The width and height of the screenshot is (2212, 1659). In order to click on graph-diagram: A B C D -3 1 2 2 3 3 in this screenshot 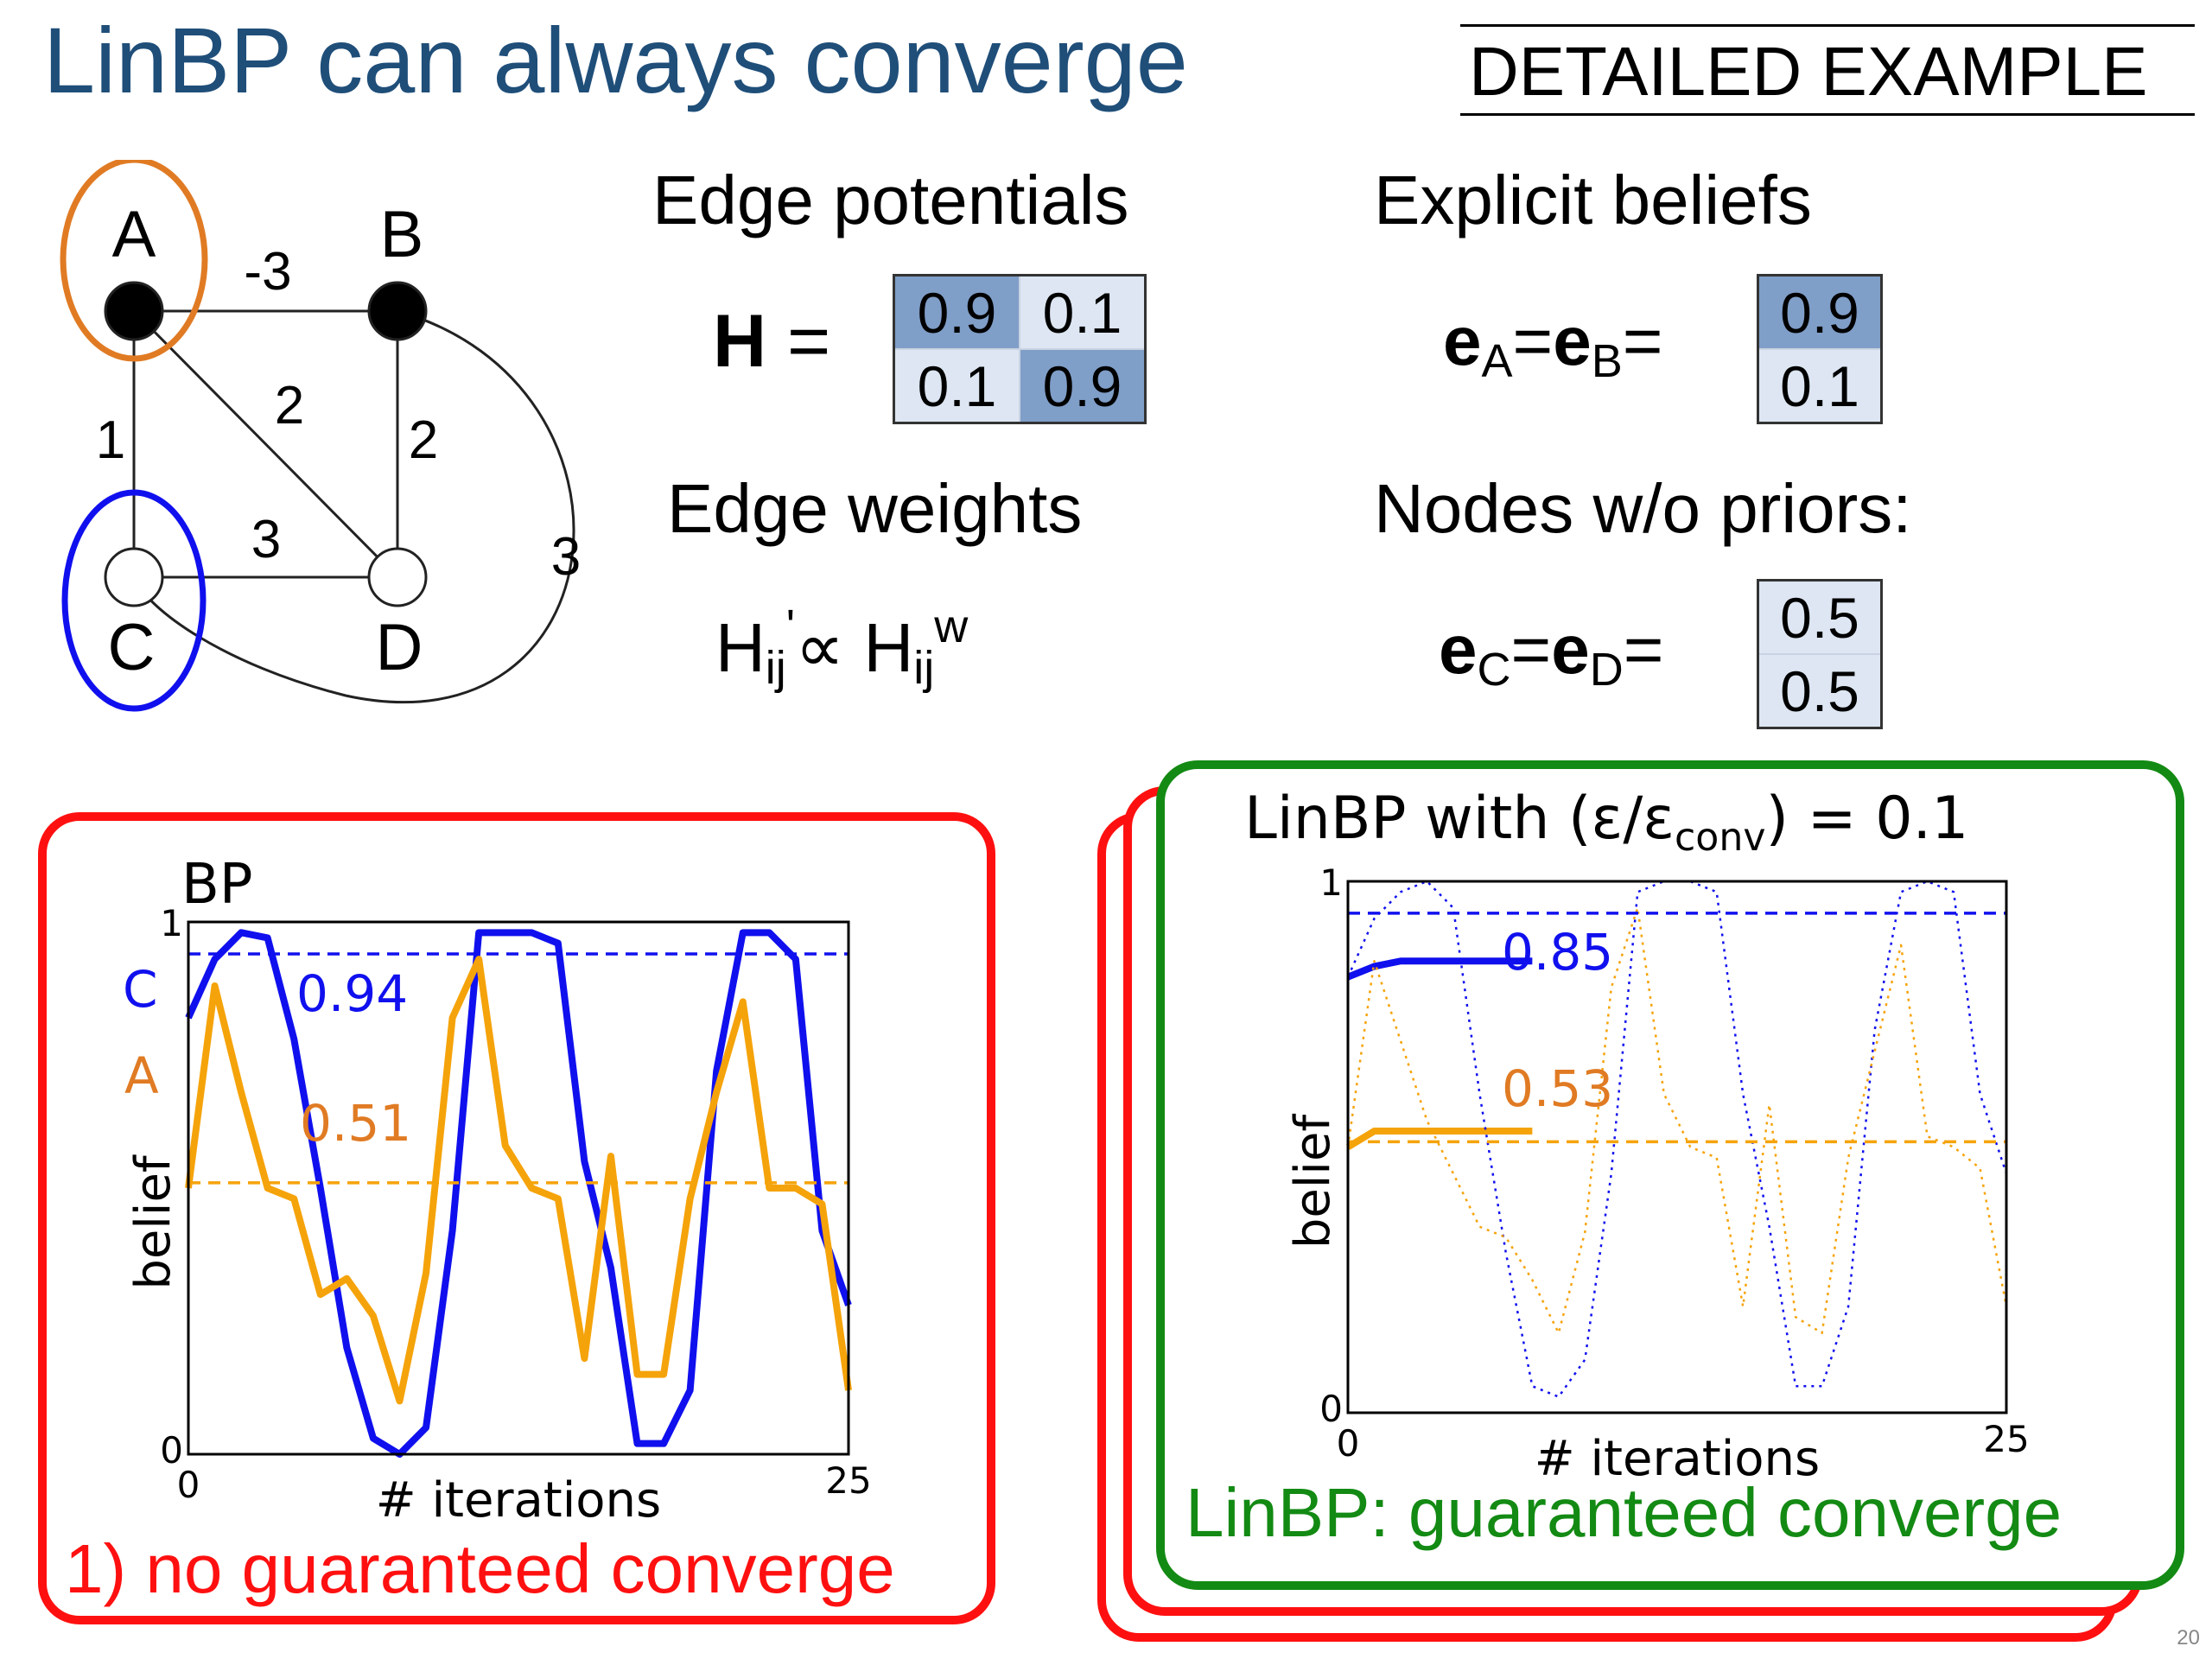, I will do `click(320, 436)`.